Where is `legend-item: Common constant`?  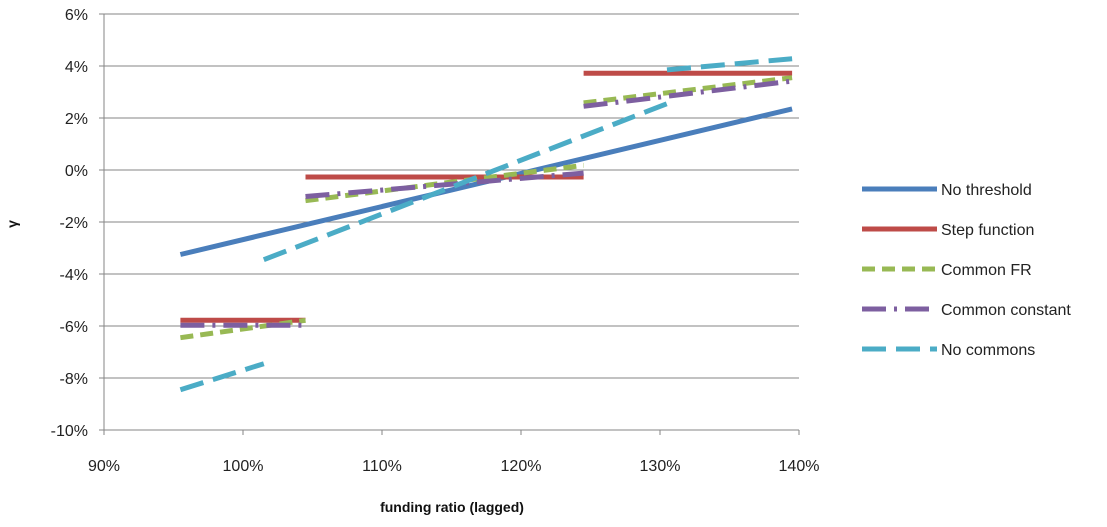 legend-item: Common constant is located at coordinates (966, 310).